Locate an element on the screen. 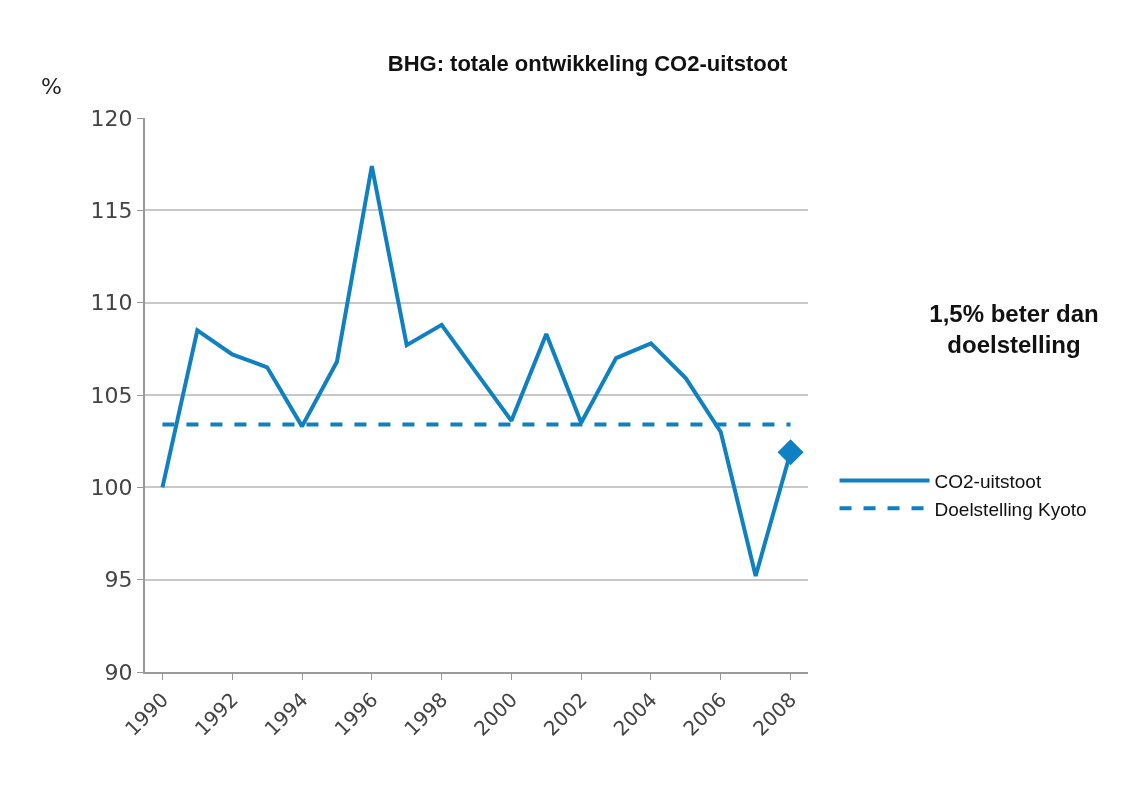 This screenshot has width=1130, height=791. y-tick-label: 100 is located at coordinates (111, 488).